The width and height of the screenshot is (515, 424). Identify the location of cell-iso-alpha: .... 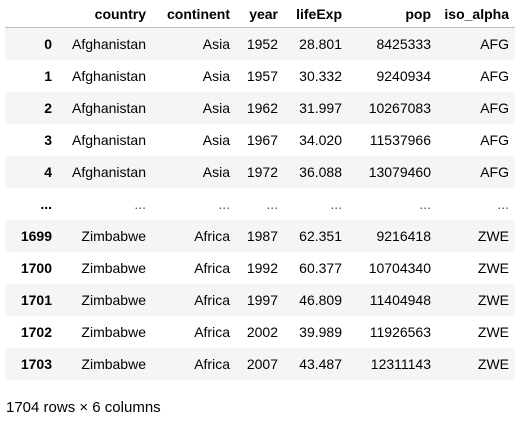
(503, 204).